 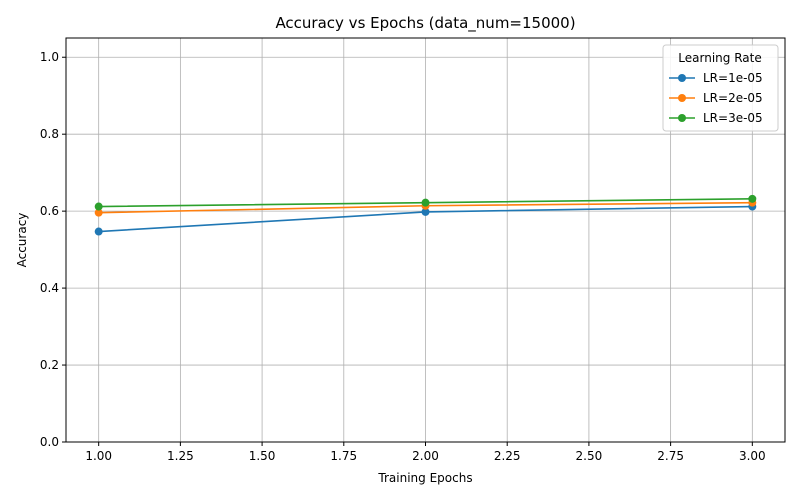 What do you see at coordinates (49, 288) in the screenshot?
I see `y-tick-label: 0.4` at bounding box center [49, 288].